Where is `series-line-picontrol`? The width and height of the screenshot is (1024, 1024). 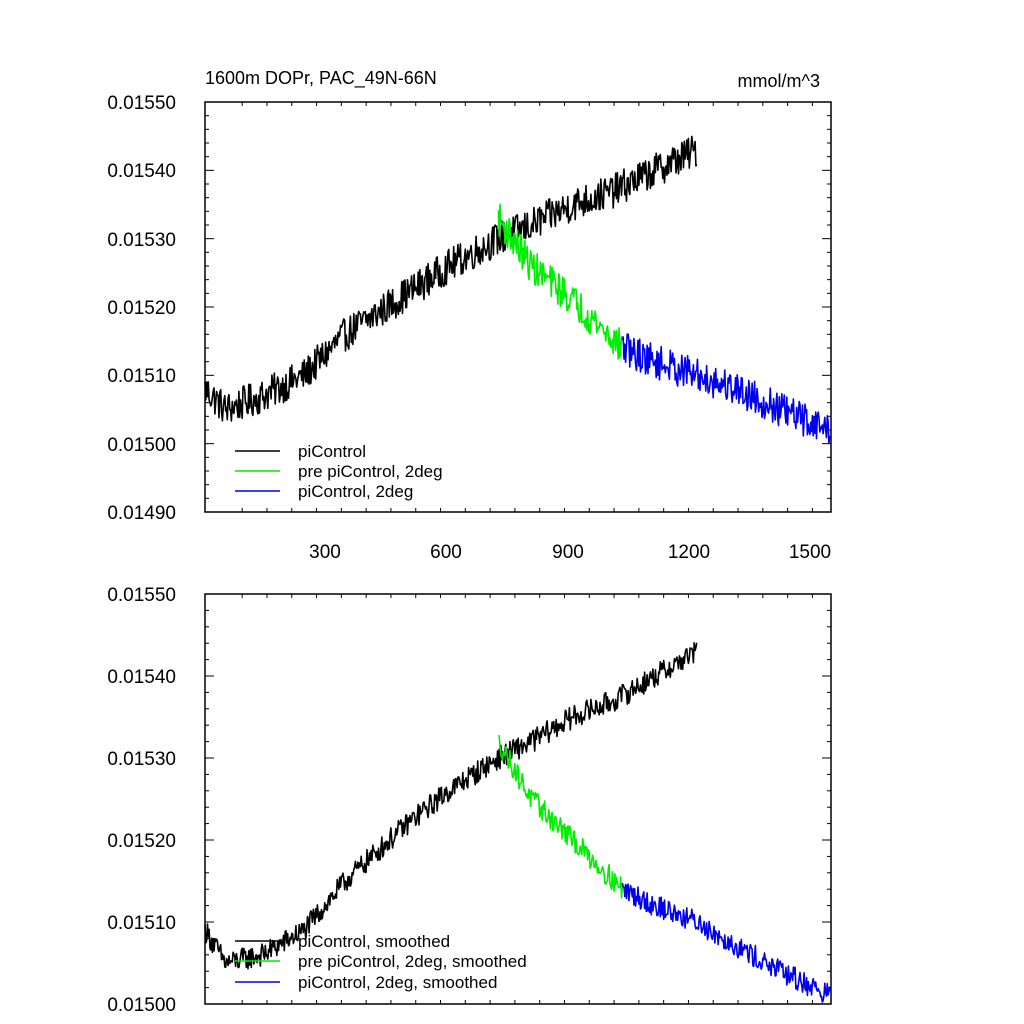 series-line-picontrol is located at coordinates (451, 278).